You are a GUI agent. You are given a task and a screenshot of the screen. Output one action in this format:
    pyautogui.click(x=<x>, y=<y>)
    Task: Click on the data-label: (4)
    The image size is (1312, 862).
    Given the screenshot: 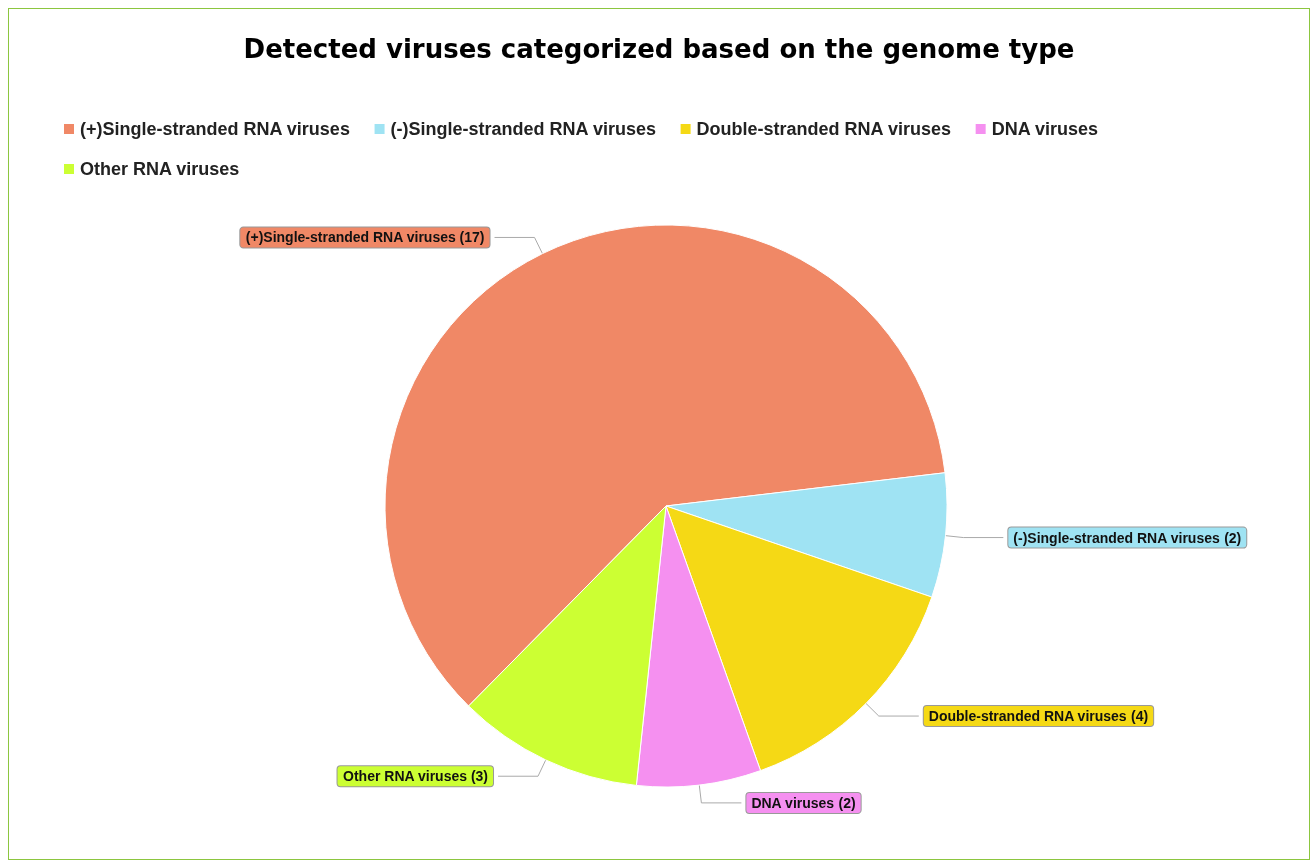 What is the action you would take?
    pyautogui.click(x=1140, y=716)
    